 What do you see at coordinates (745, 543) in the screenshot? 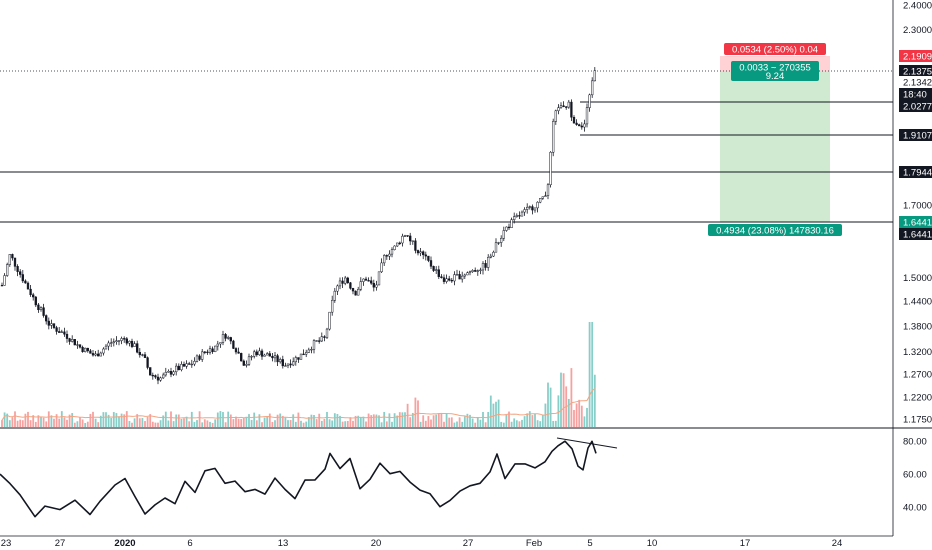
I see `time-tick-label: 17` at bounding box center [745, 543].